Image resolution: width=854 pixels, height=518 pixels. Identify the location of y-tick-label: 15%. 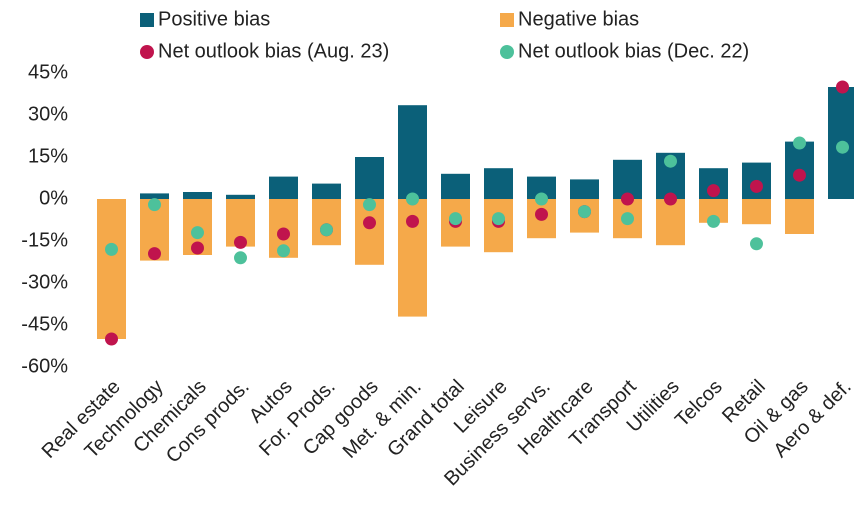
(48, 156).